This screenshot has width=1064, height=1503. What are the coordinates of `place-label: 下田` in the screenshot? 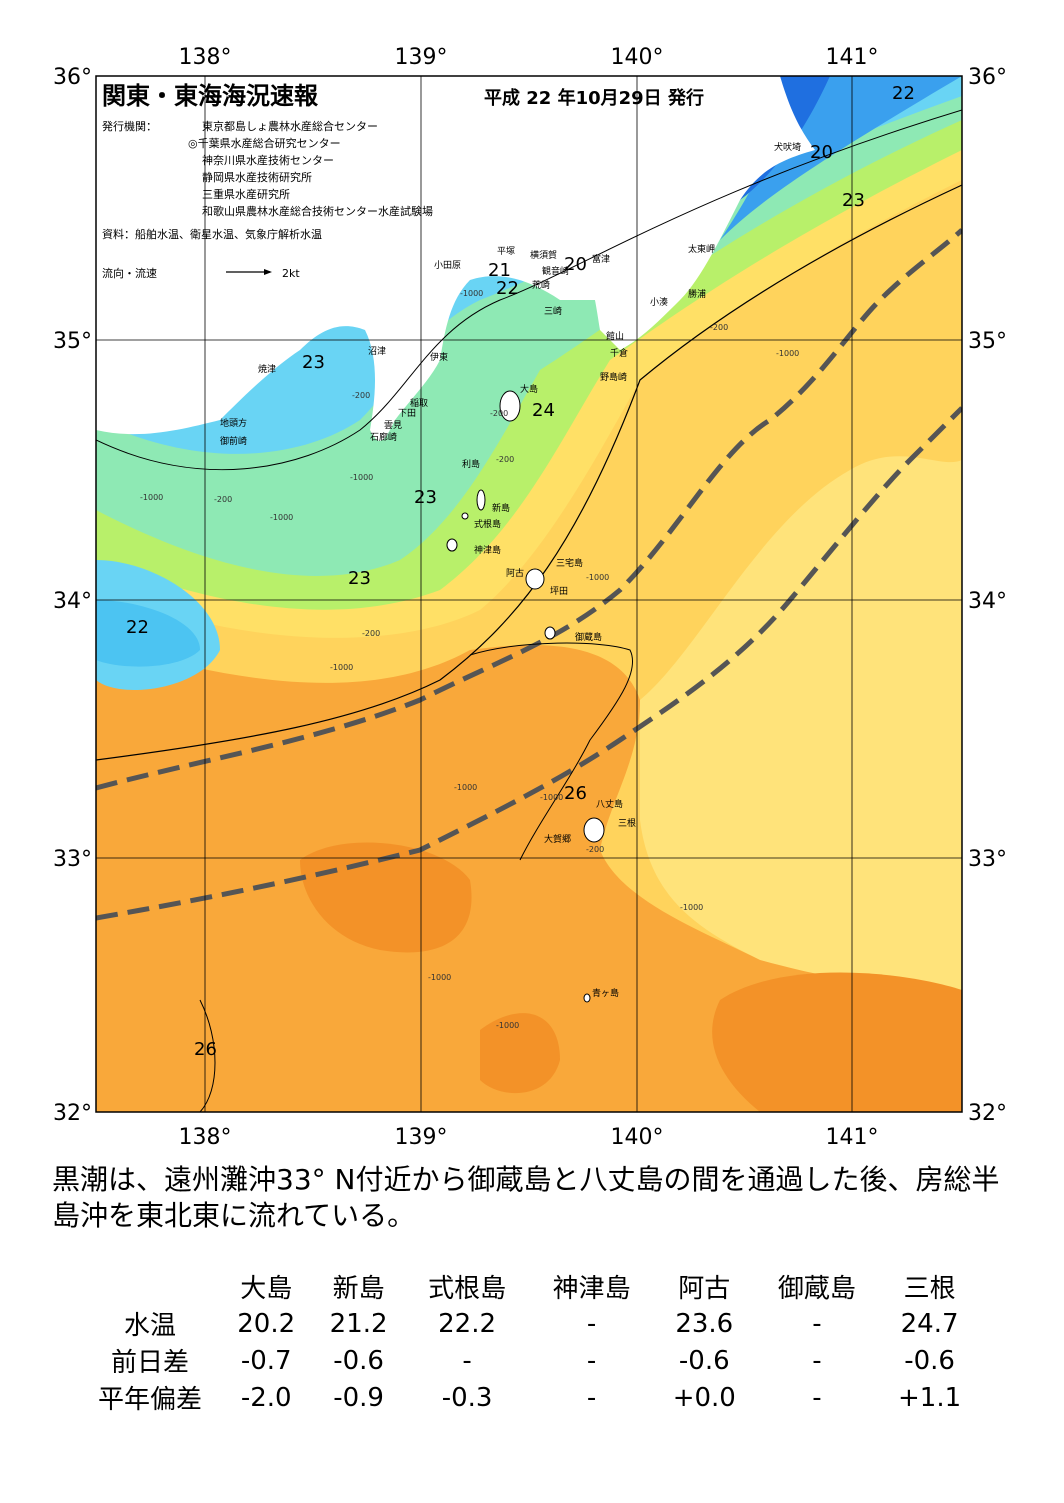 It's located at (407, 413).